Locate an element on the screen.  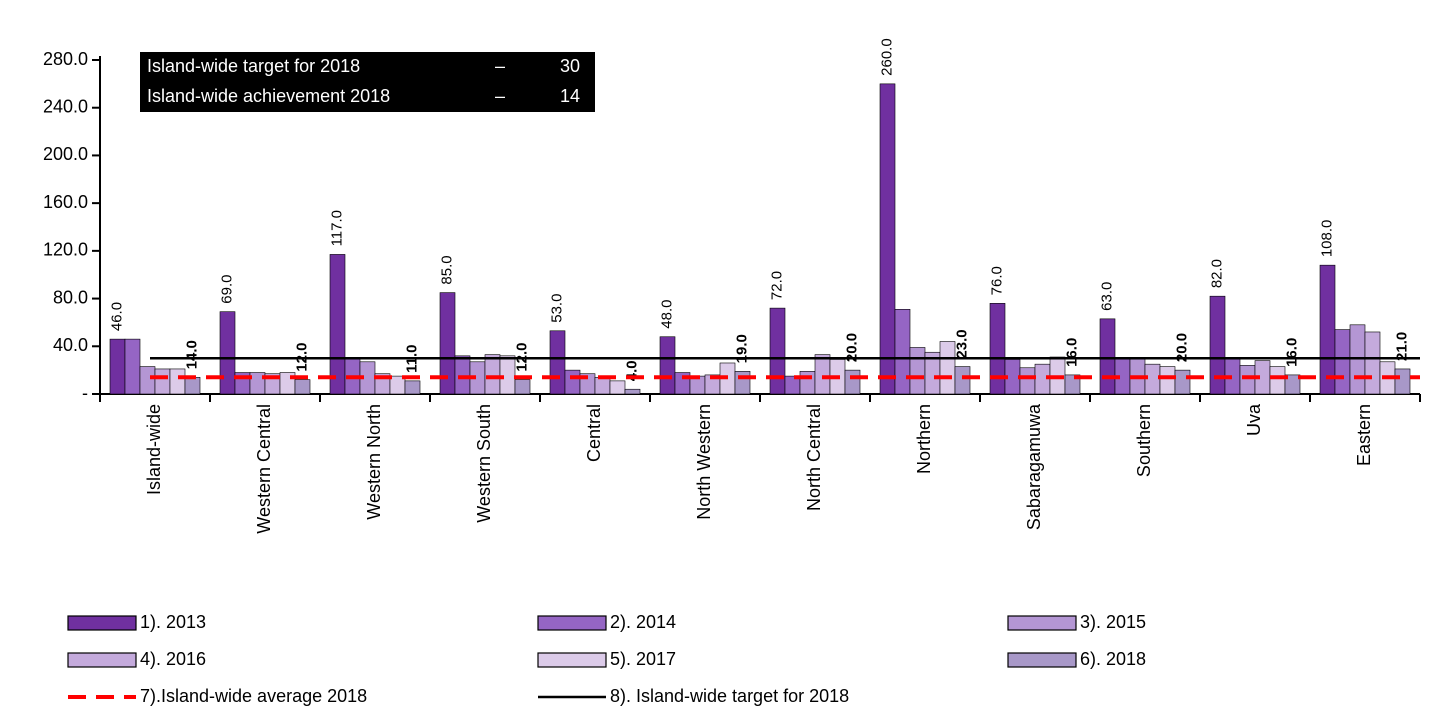
info-text: 14 is located at coordinates (570, 96).